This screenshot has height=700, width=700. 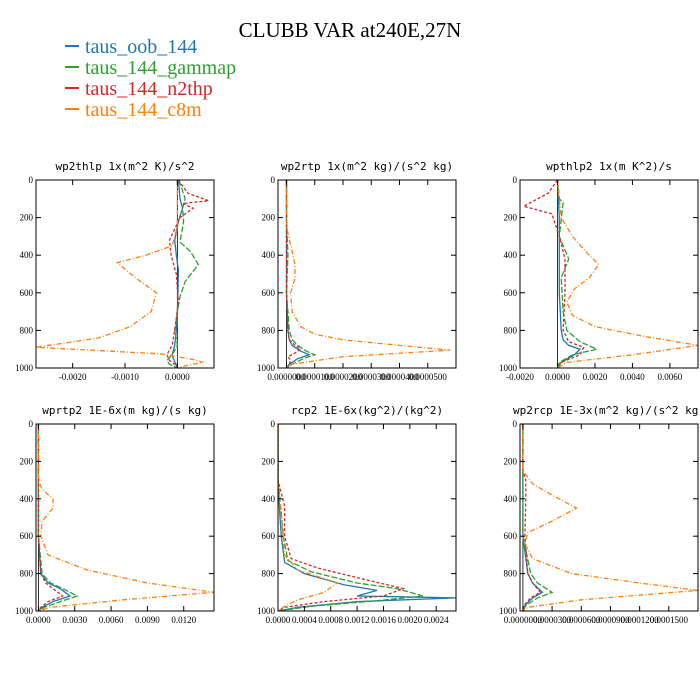 What do you see at coordinates (428, 377) in the screenshot?
I see `x-tick-label: 0.0000500` at bounding box center [428, 377].